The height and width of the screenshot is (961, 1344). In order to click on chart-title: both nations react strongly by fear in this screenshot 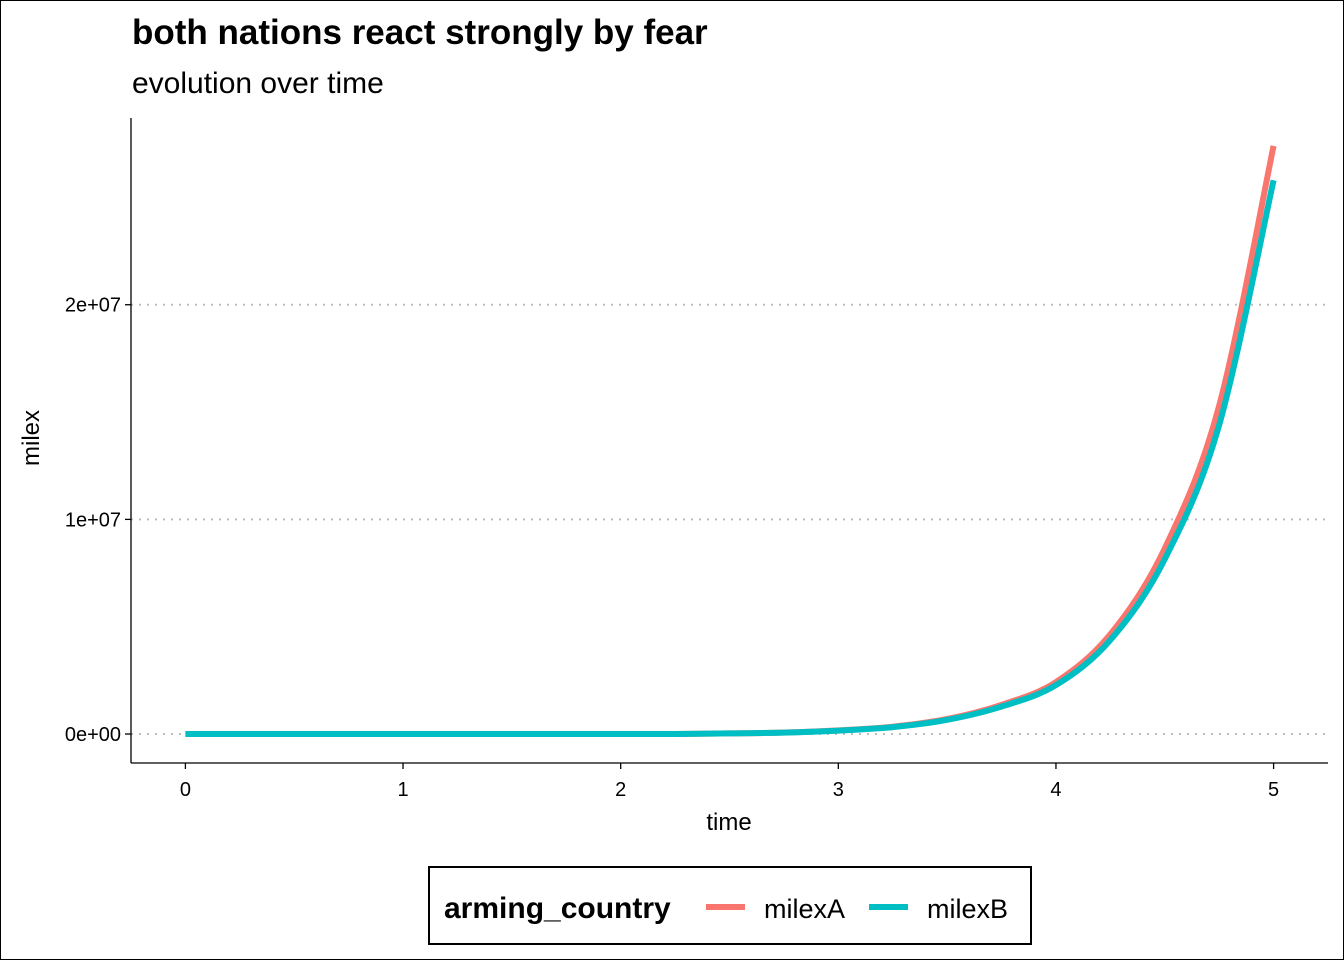, I will do `click(420, 32)`.